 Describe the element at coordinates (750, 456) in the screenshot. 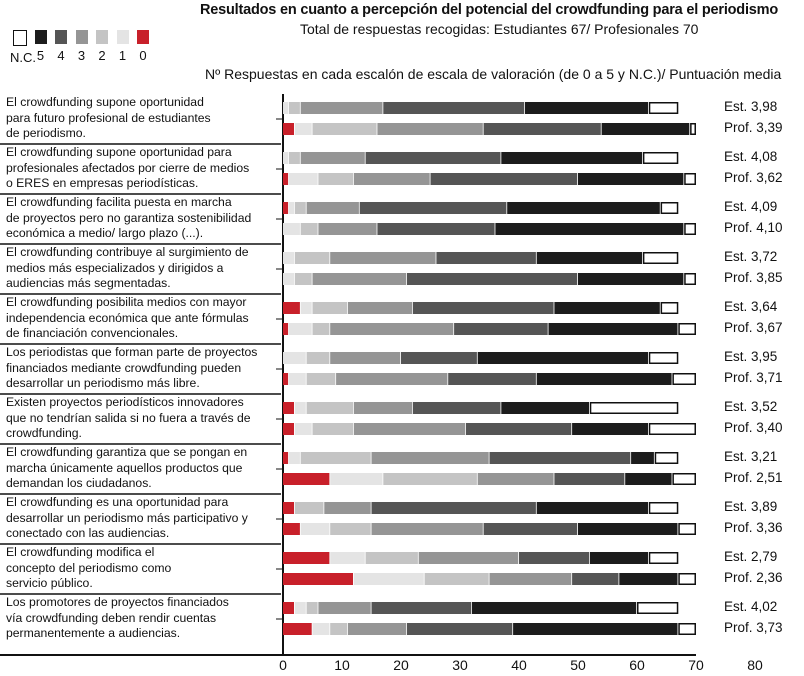

I see `mean-score-est: Est. 3,21` at that location.